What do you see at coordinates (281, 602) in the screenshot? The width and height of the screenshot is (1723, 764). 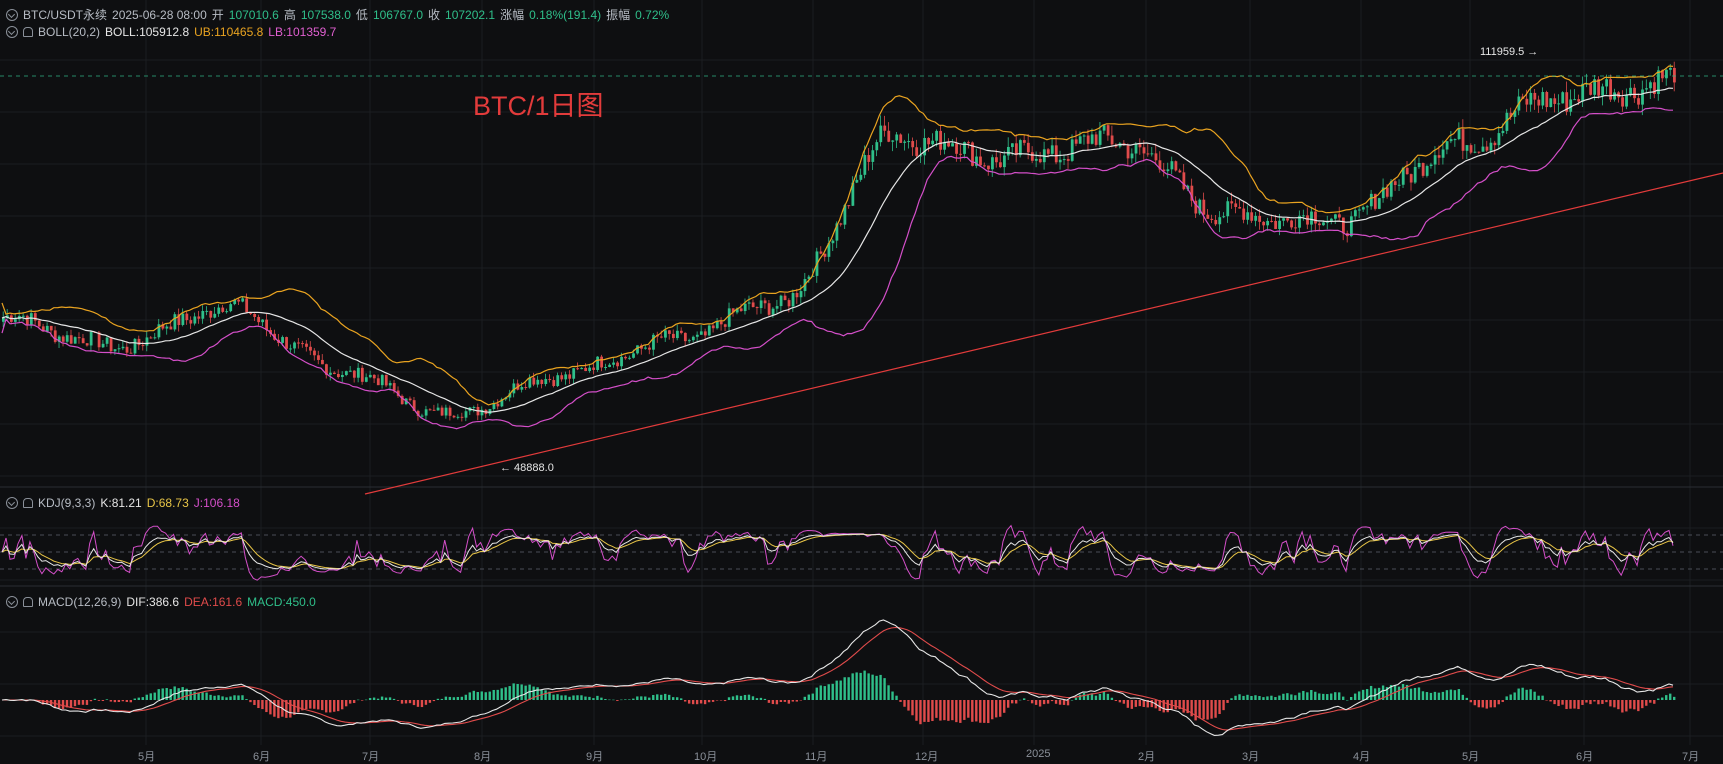 I see `macd-value: MACD:450.0` at bounding box center [281, 602].